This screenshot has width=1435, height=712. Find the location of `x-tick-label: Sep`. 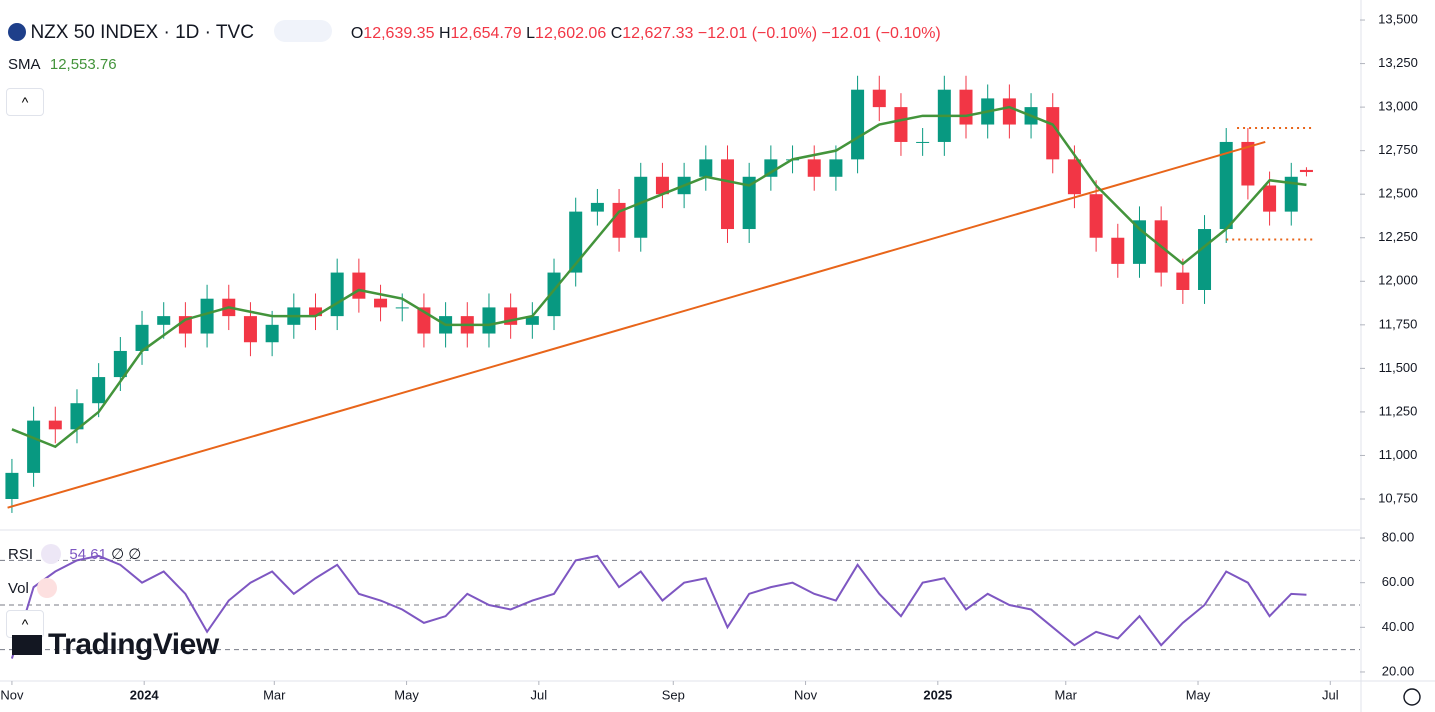

x-tick-label: Sep is located at coordinates (673, 694).